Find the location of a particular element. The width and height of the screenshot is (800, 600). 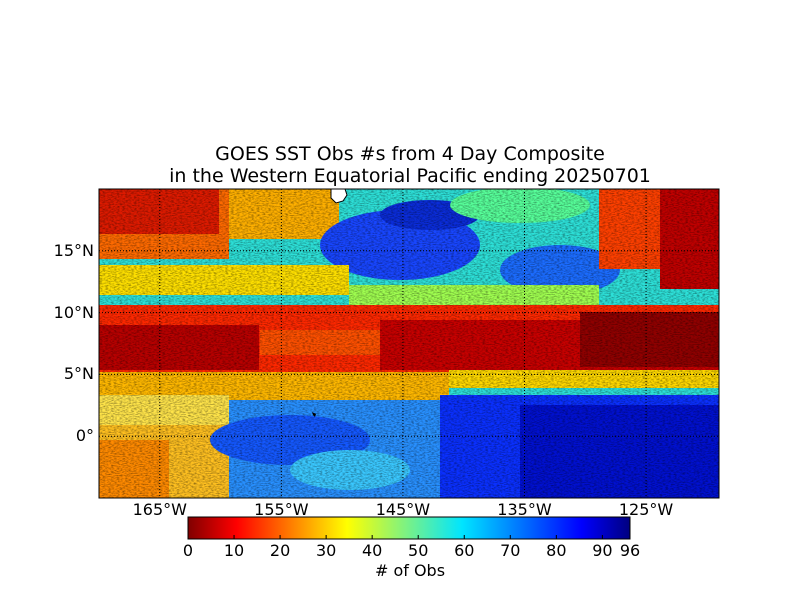

atoll-marker is located at coordinates (314, 414).